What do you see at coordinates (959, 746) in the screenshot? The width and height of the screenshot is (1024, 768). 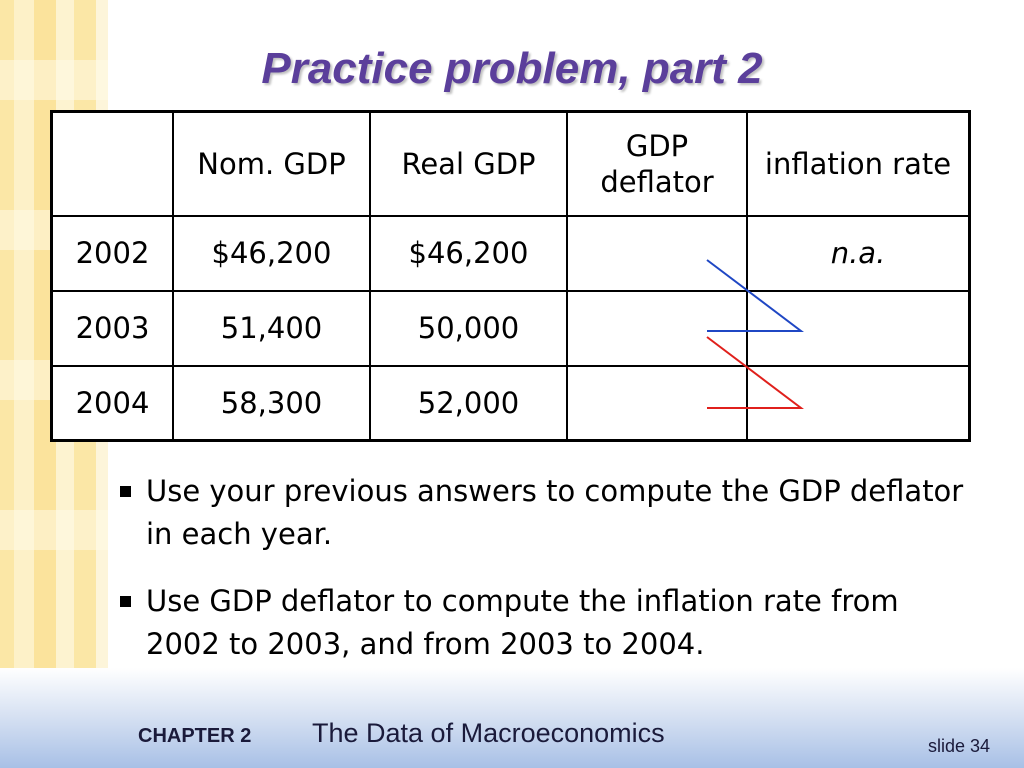 I see `slide-number: slide 34` at bounding box center [959, 746].